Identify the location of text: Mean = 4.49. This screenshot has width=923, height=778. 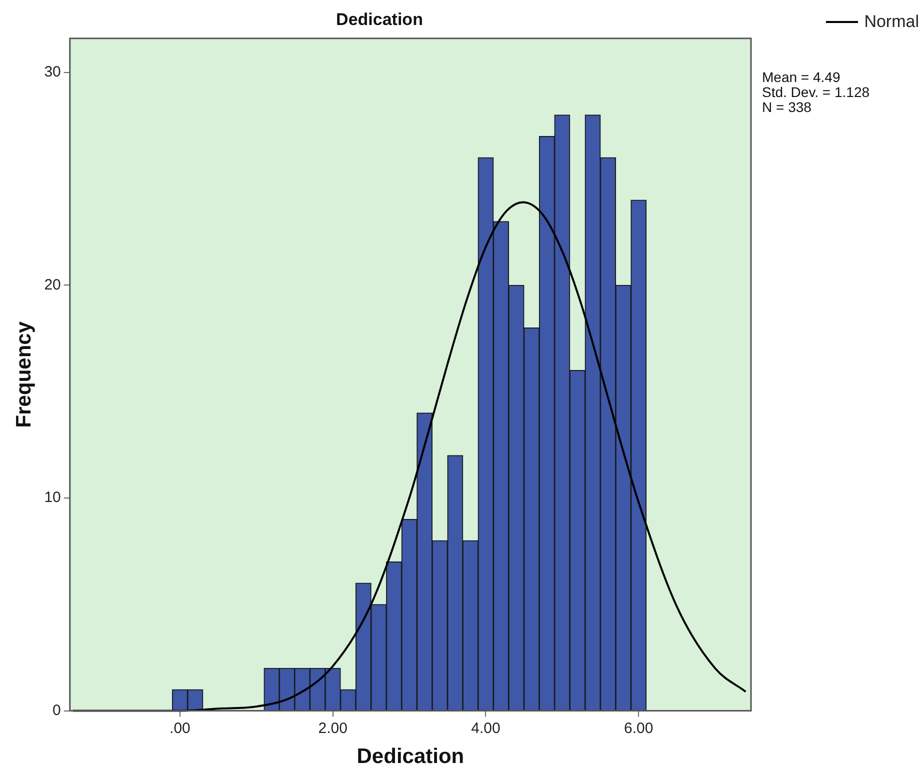
(802, 77).